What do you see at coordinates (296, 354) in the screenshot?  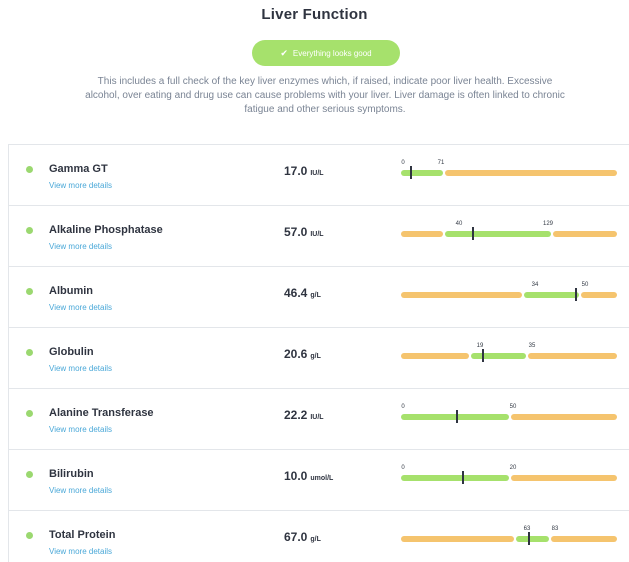 I see `test-value-number: 20.6` at bounding box center [296, 354].